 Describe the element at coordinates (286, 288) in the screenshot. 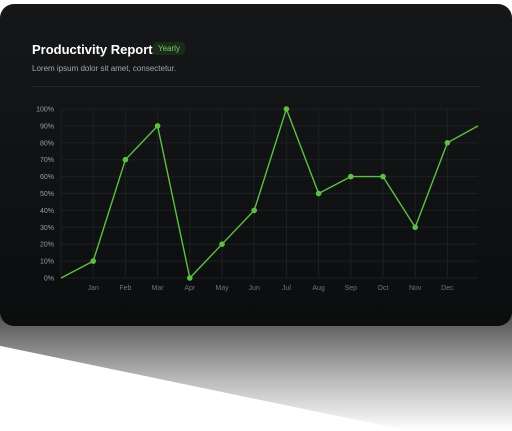

I see `x-tick-label: Jul` at that location.